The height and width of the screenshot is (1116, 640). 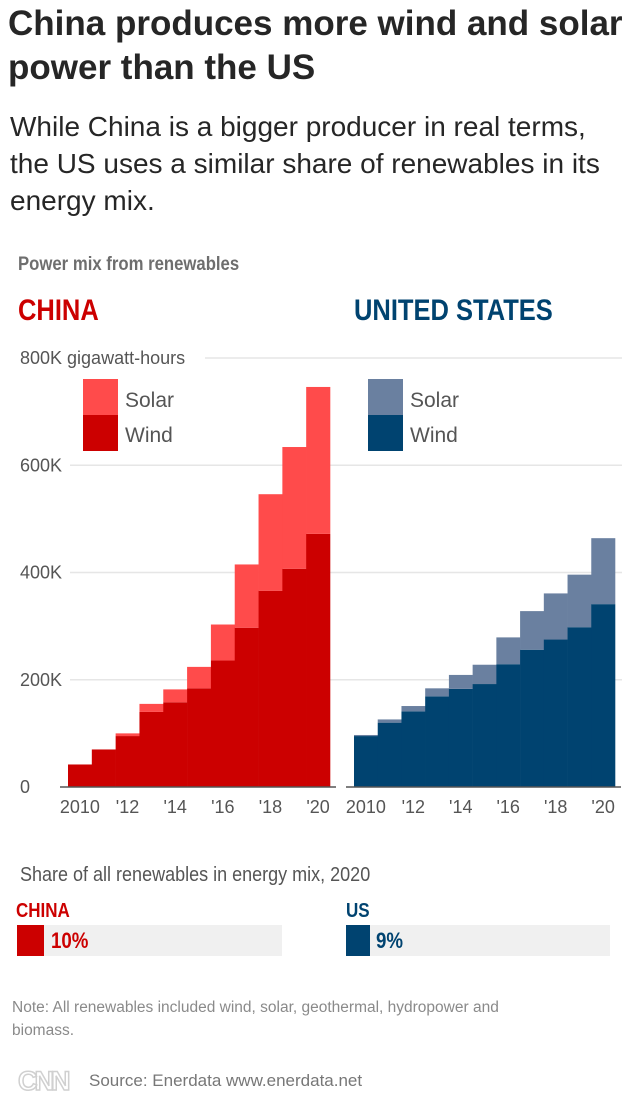 What do you see at coordinates (366, 807) in the screenshot?
I see `us-x-tick-label: 2010` at bounding box center [366, 807].